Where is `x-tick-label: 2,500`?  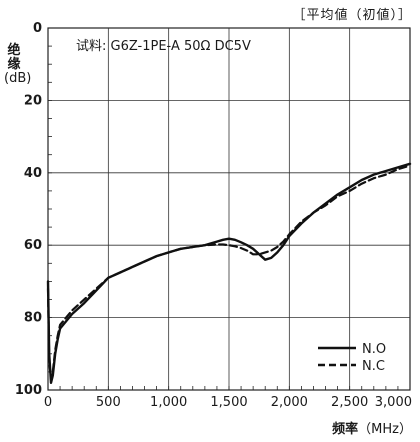
x-tick-label: 2,500 is located at coordinates (349, 402).